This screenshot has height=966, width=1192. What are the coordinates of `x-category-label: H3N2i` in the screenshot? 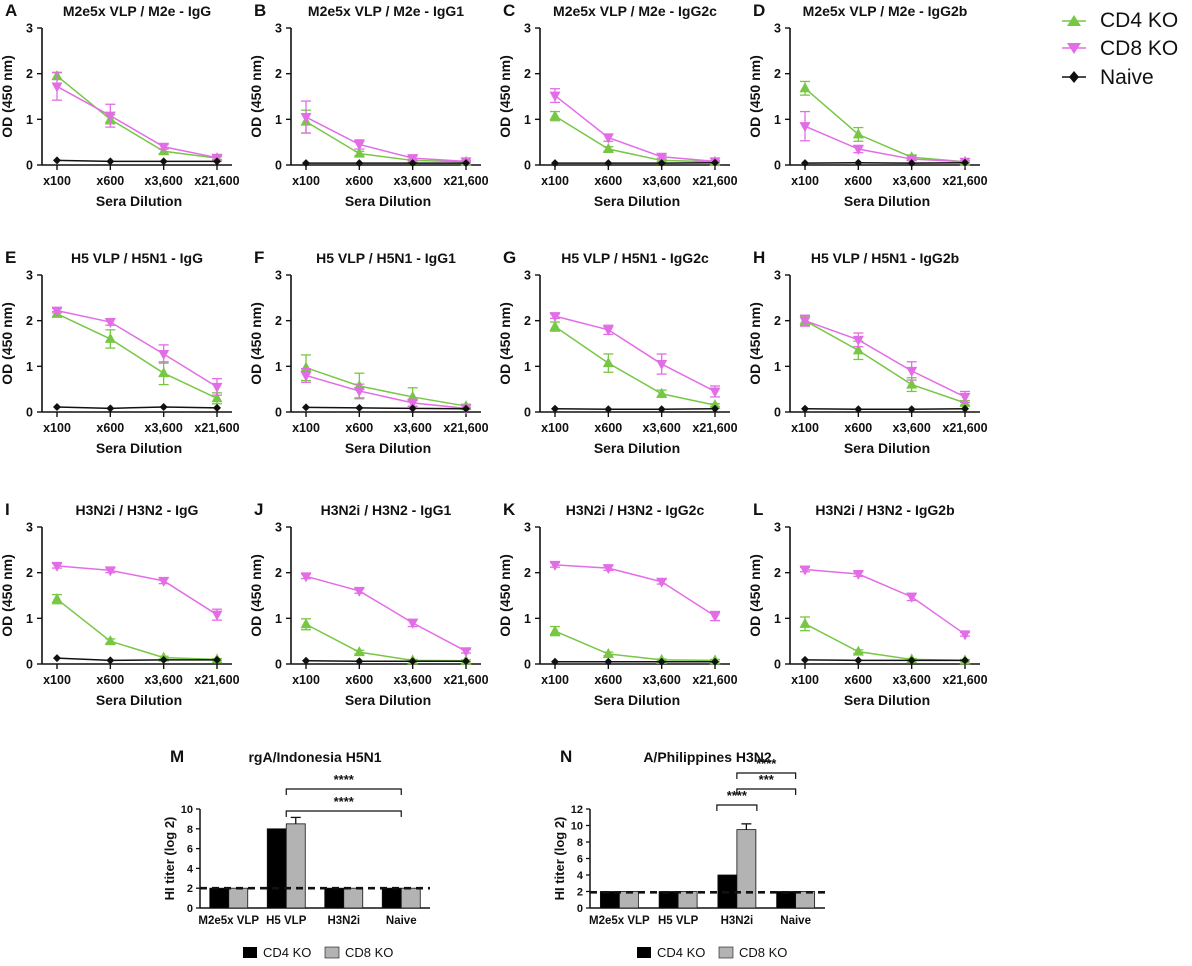 It's located at (343, 921).